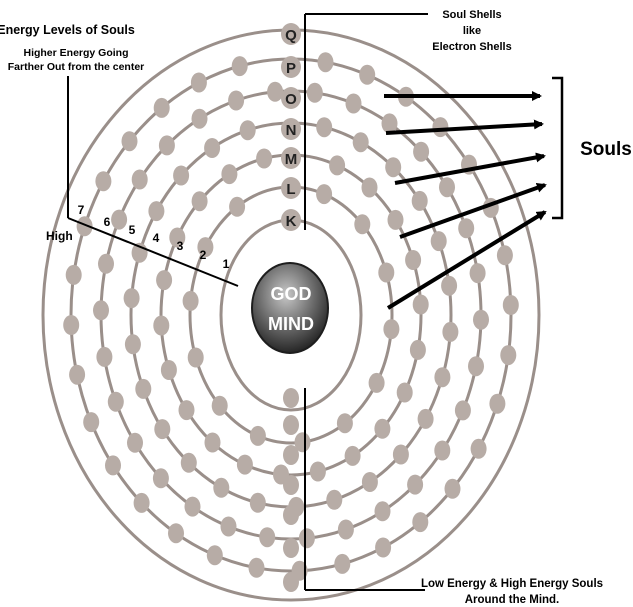 The height and width of the screenshot is (607, 633). I want to click on level-number: 1, so click(226, 264).